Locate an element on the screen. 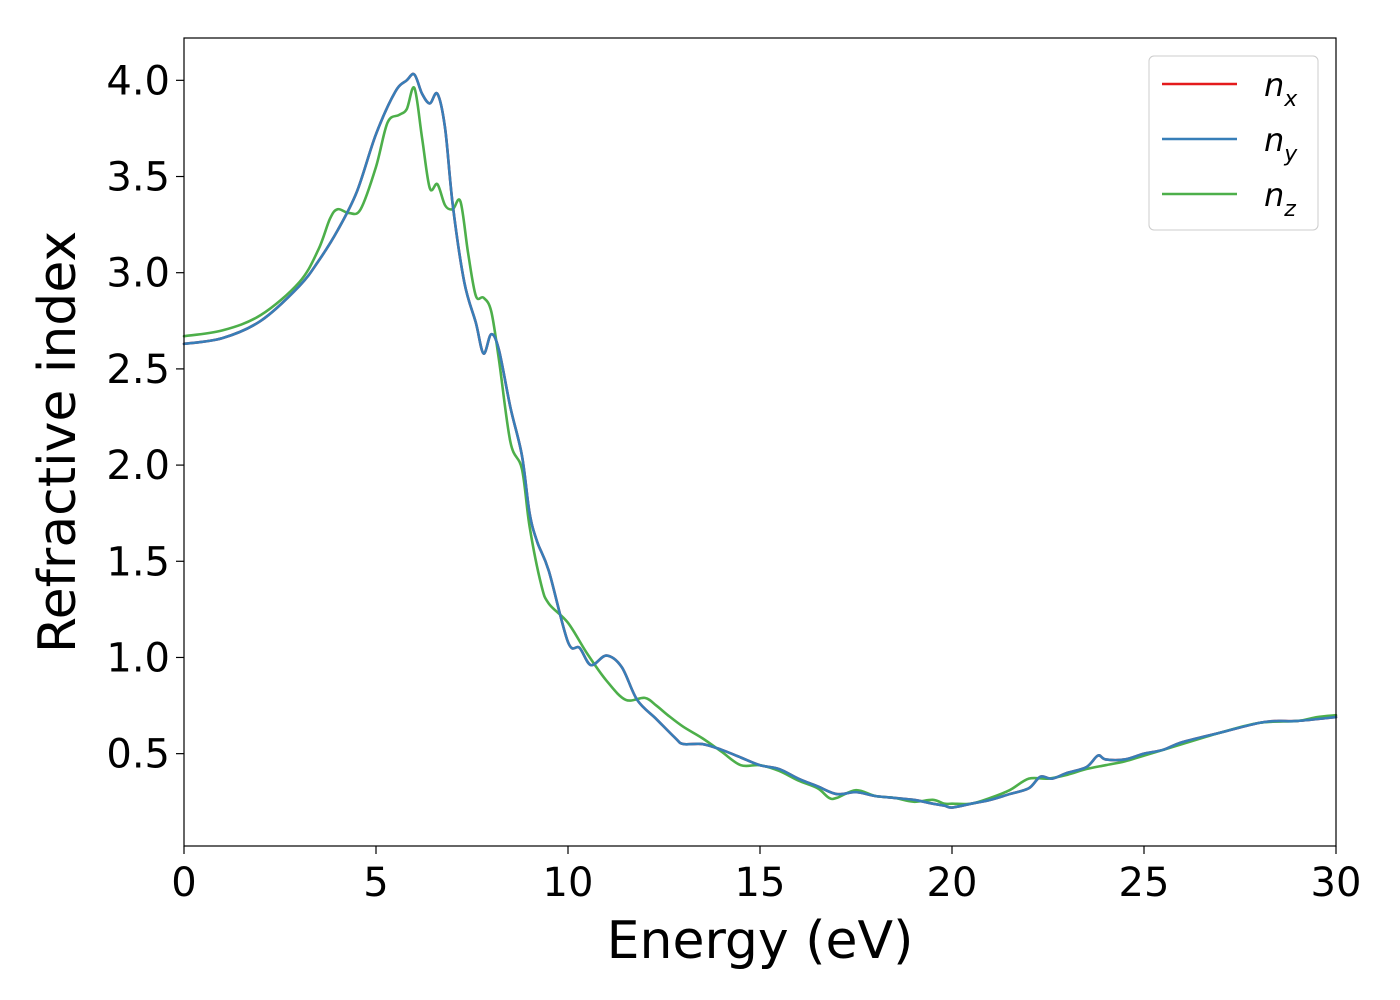 The height and width of the screenshot is (1000, 1400). legend-label-sub: y is located at coordinates (1290, 154).